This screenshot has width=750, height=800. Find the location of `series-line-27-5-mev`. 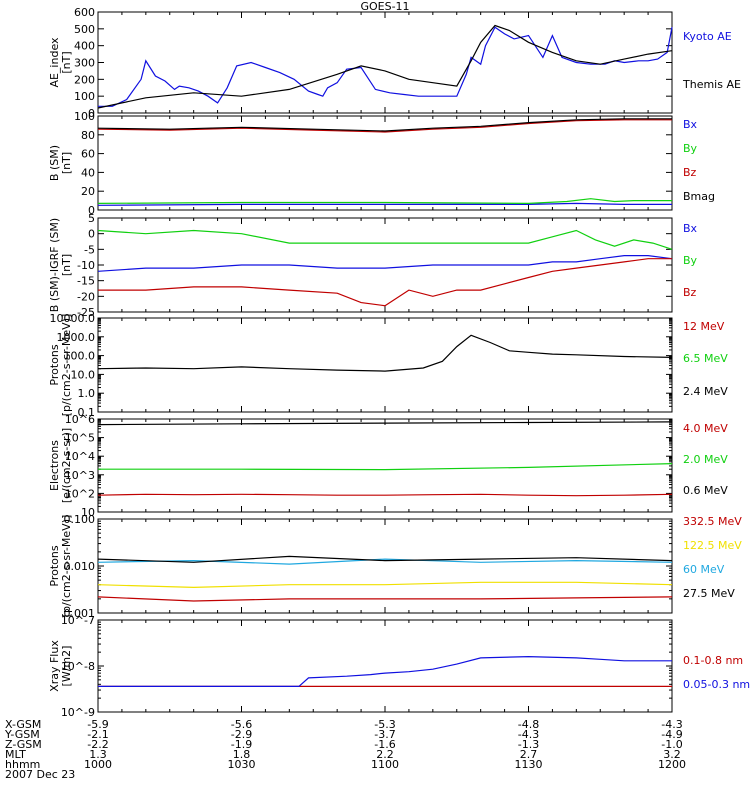

series-line-27-5-mev is located at coordinates (385, 559).